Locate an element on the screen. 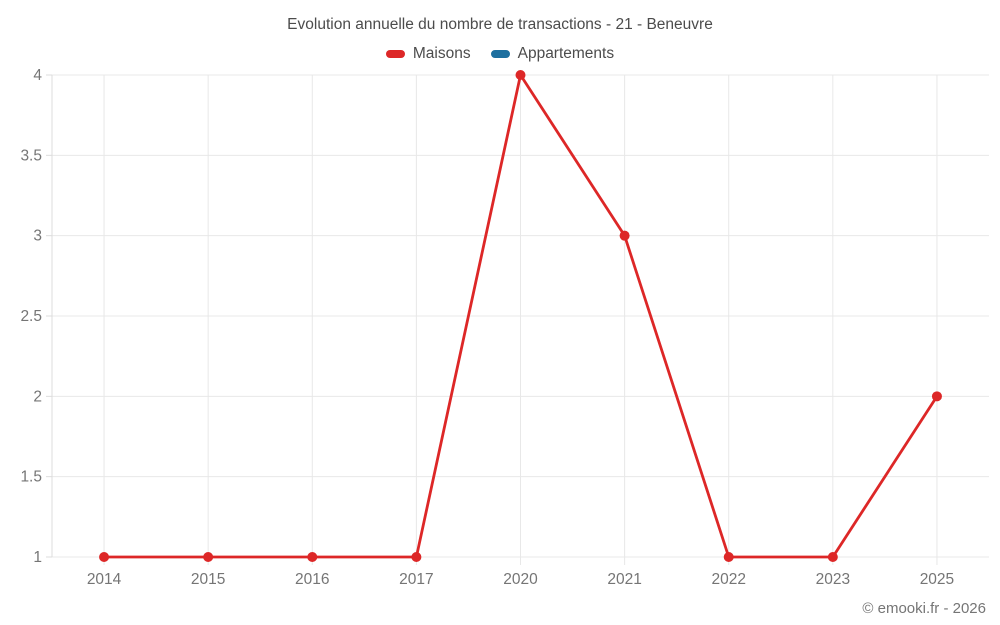  y-tick-label: 2 is located at coordinates (37, 396).